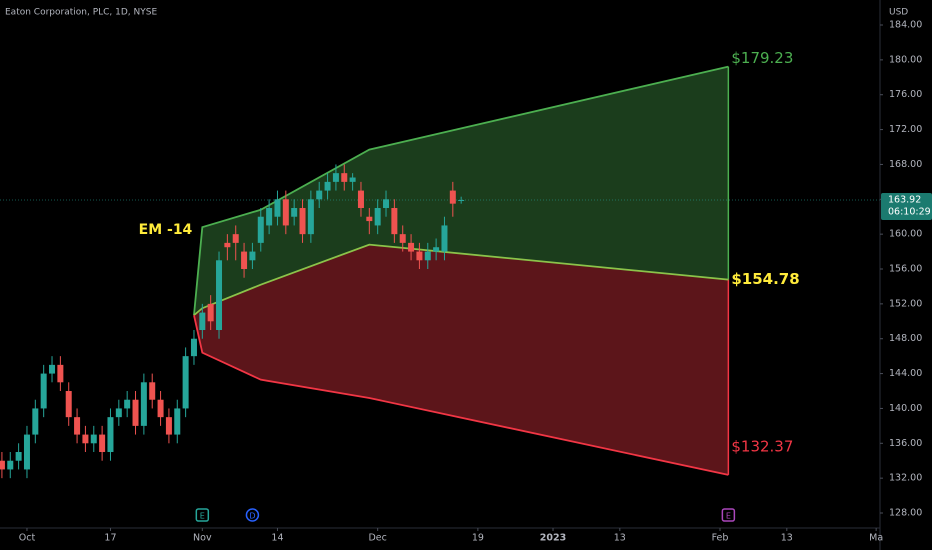 This screenshot has height=550, width=932. I want to click on y-tick-label: 152.00, so click(905, 303).